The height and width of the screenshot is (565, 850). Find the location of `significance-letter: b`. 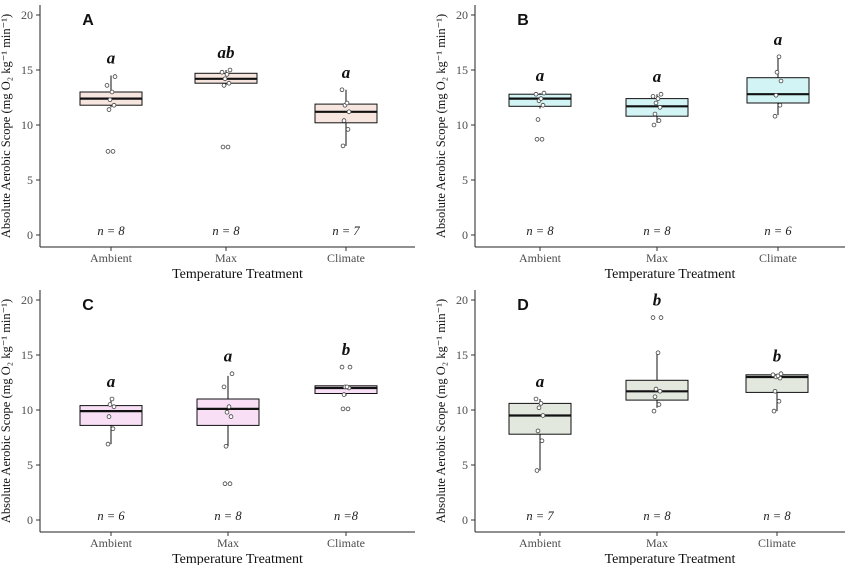

significance-letter: b is located at coordinates (777, 356).